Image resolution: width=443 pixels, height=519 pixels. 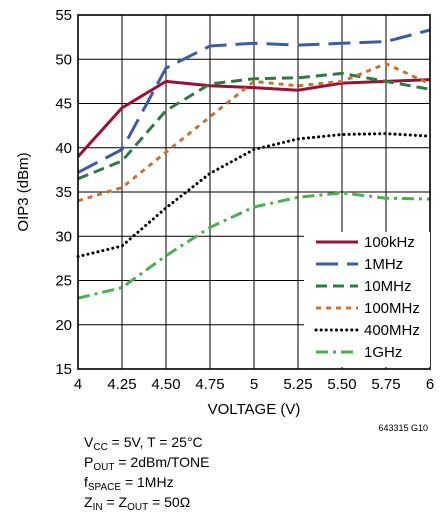 What do you see at coordinates (63, 148) in the screenshot?
I see `y-tick-label: 40` at bounding box center [63, 148].